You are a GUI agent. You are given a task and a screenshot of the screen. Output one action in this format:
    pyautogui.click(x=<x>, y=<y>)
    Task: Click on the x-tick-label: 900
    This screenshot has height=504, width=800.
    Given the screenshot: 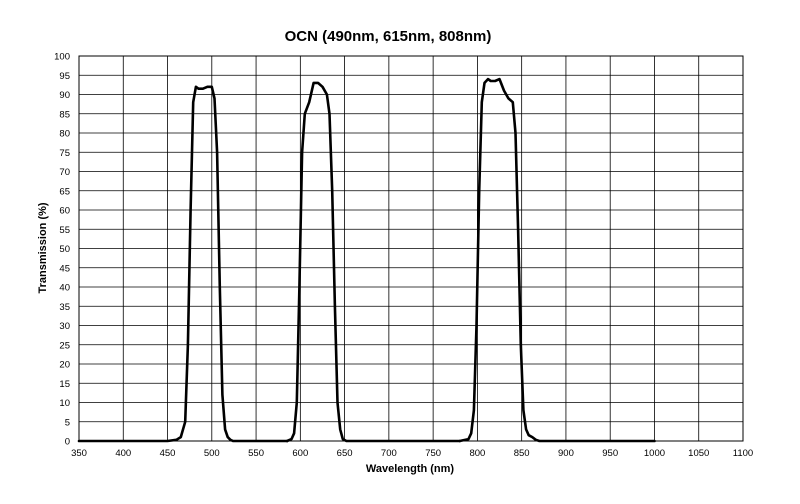 What is the action you would take?
    pyautogui.click(x=566, y=453)
    